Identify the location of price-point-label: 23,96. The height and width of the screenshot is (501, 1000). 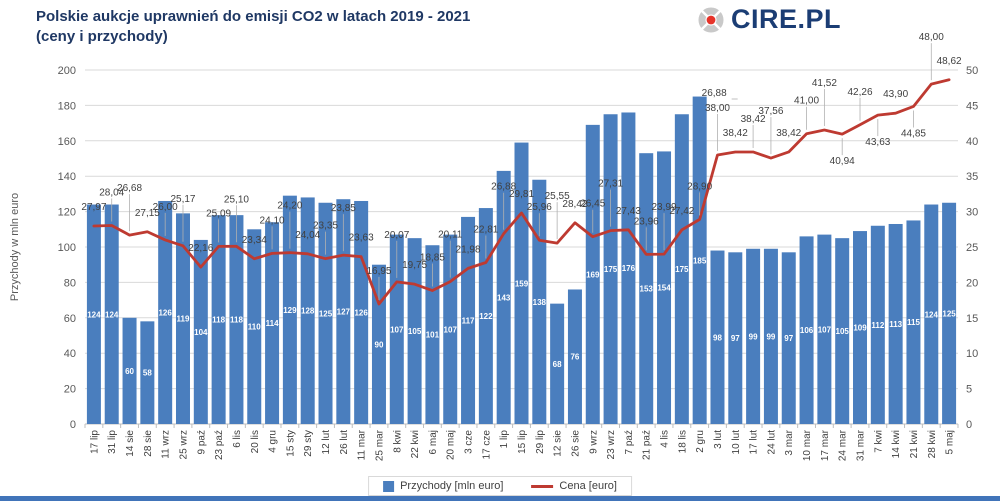
(646, 221).